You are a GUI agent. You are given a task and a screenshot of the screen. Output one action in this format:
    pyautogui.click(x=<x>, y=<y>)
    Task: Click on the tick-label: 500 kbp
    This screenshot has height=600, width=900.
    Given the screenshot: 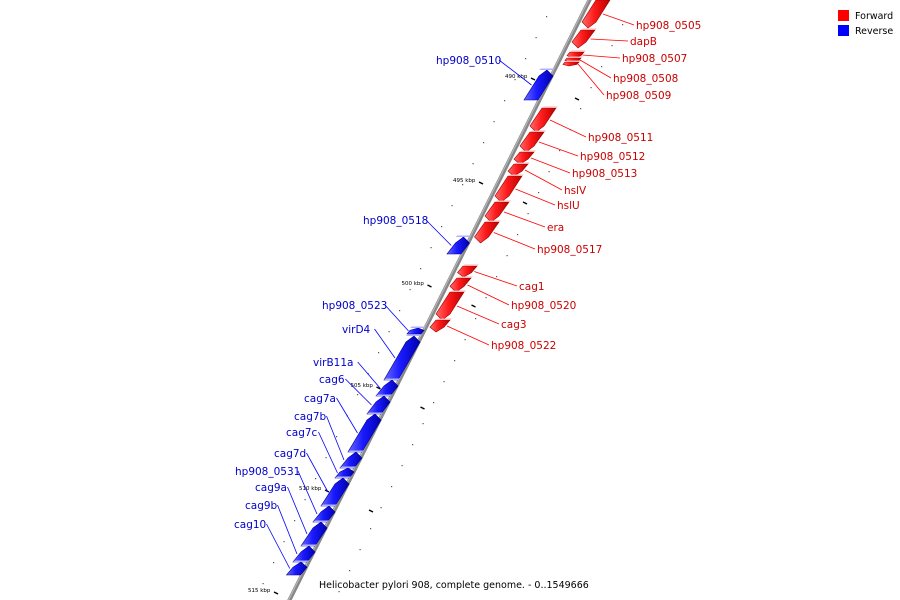 What is the action you would take?
    pyautogui.click(x=413, y=284)
    